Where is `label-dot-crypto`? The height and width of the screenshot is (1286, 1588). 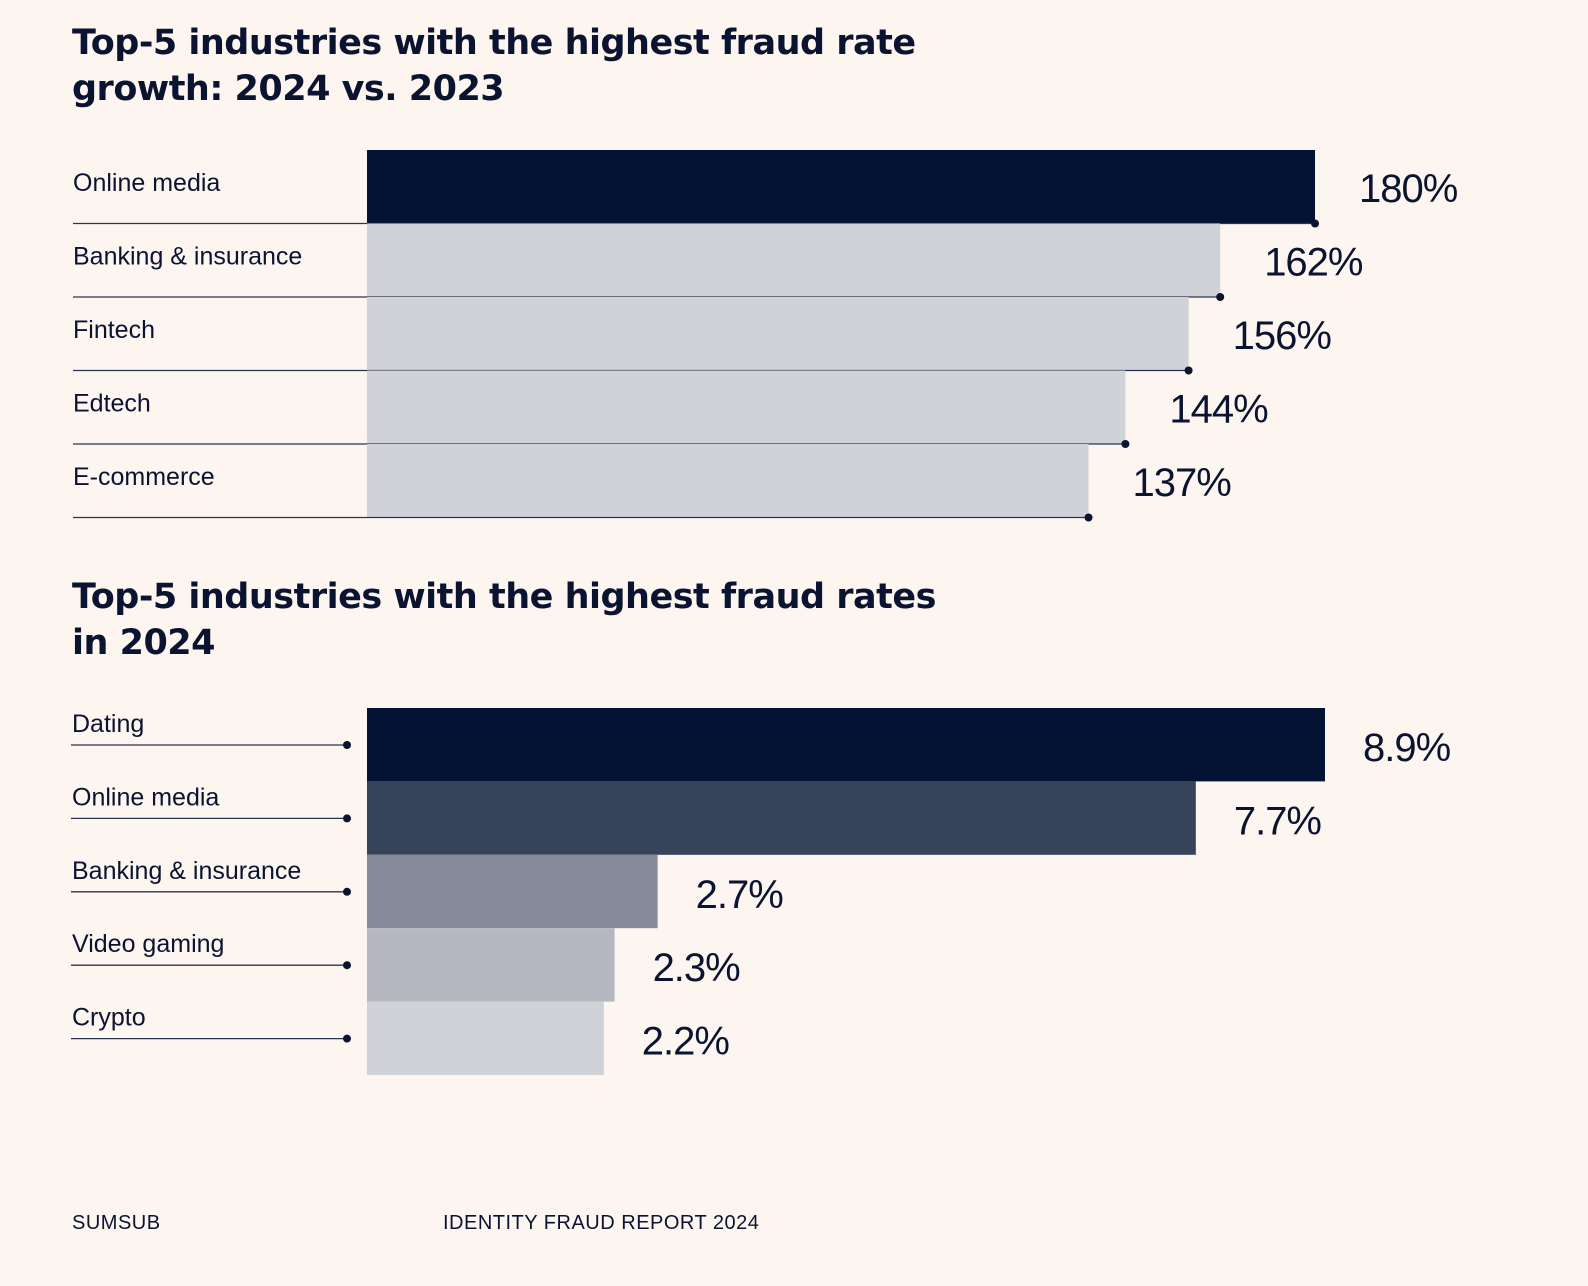
label-dot-crypto is located at coordinates (347, 1038).